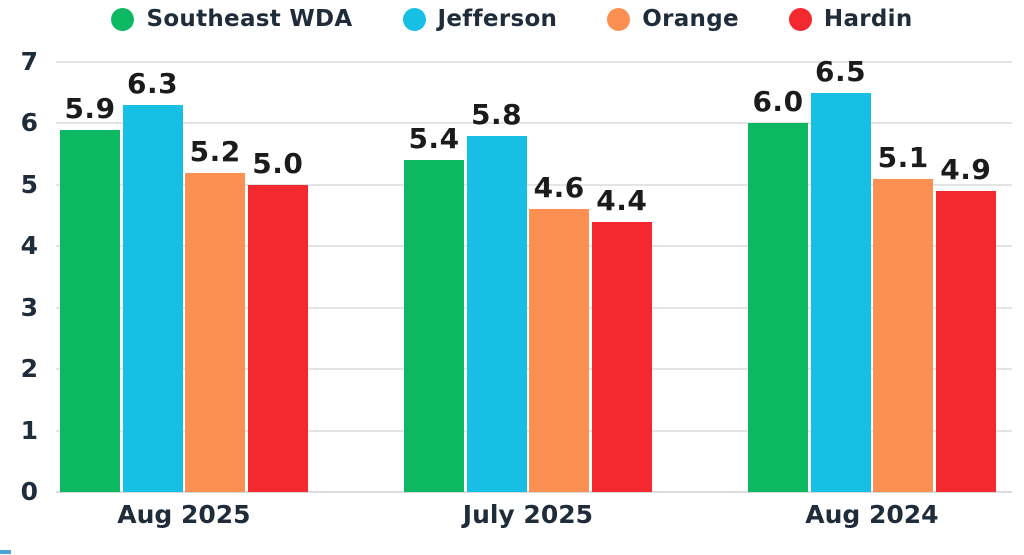  Describe the element at coordinates (29, 491) in the screenshot. I see `y-axis-tick-label-0: 0` at that location.